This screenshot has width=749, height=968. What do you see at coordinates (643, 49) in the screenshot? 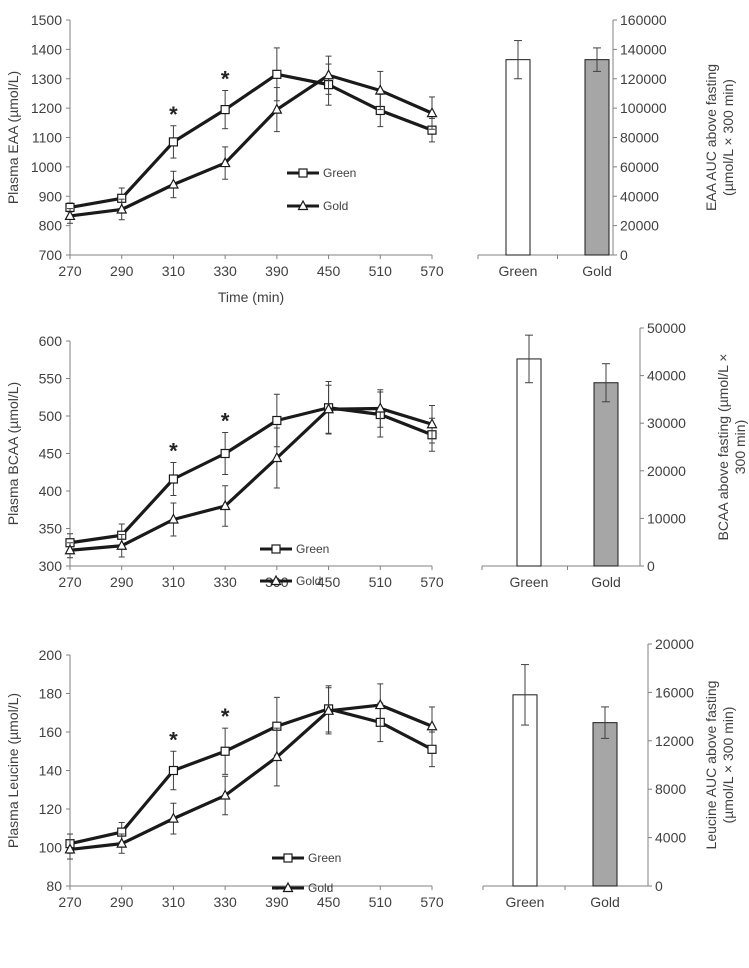
I see `bar1-y-tick-label: 140000` at bounding box center [643, 49].